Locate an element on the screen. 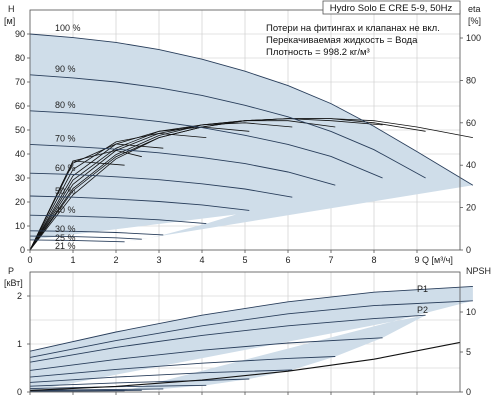 This screenshot has height=400, width=500. chart-note: Потери на фитингах и клапанах не вкл. is located at coordinates (353, 28).